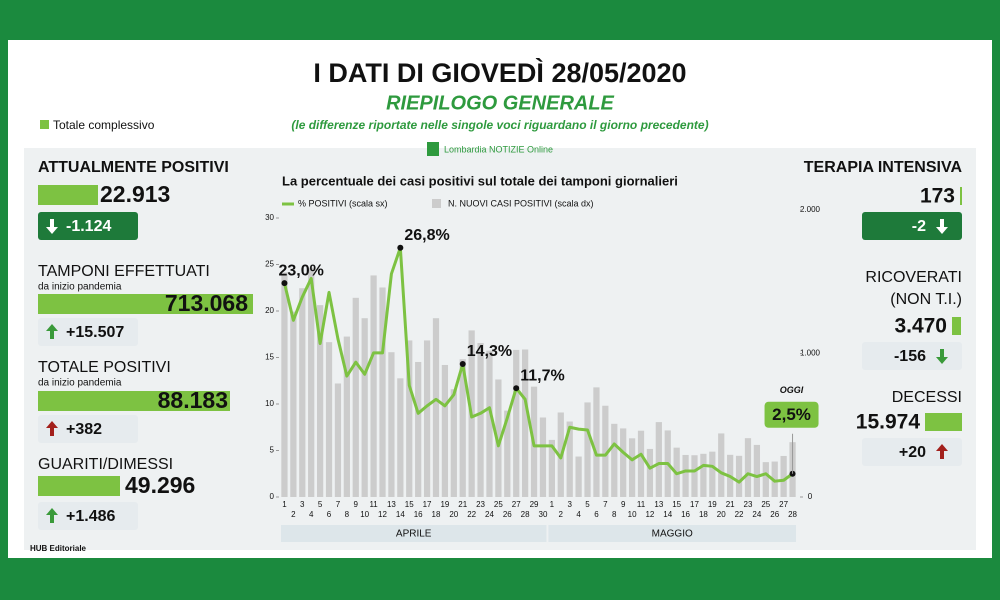  I want to click on x-tick-label: 19, so click(712, 504).